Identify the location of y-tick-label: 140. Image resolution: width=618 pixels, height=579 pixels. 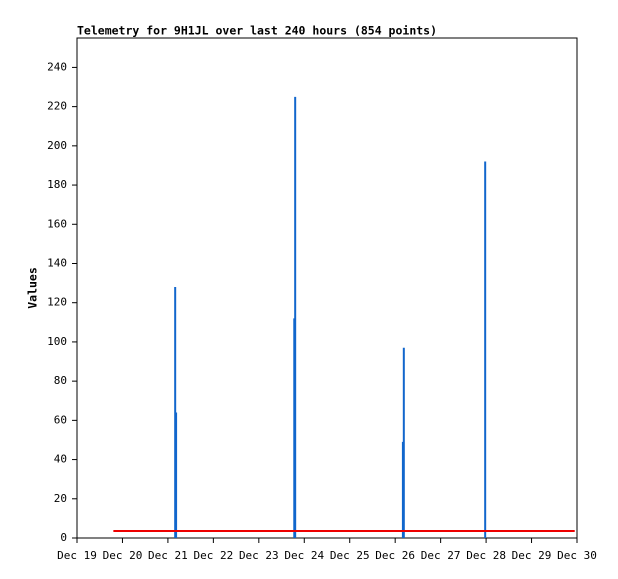
(57, 262).